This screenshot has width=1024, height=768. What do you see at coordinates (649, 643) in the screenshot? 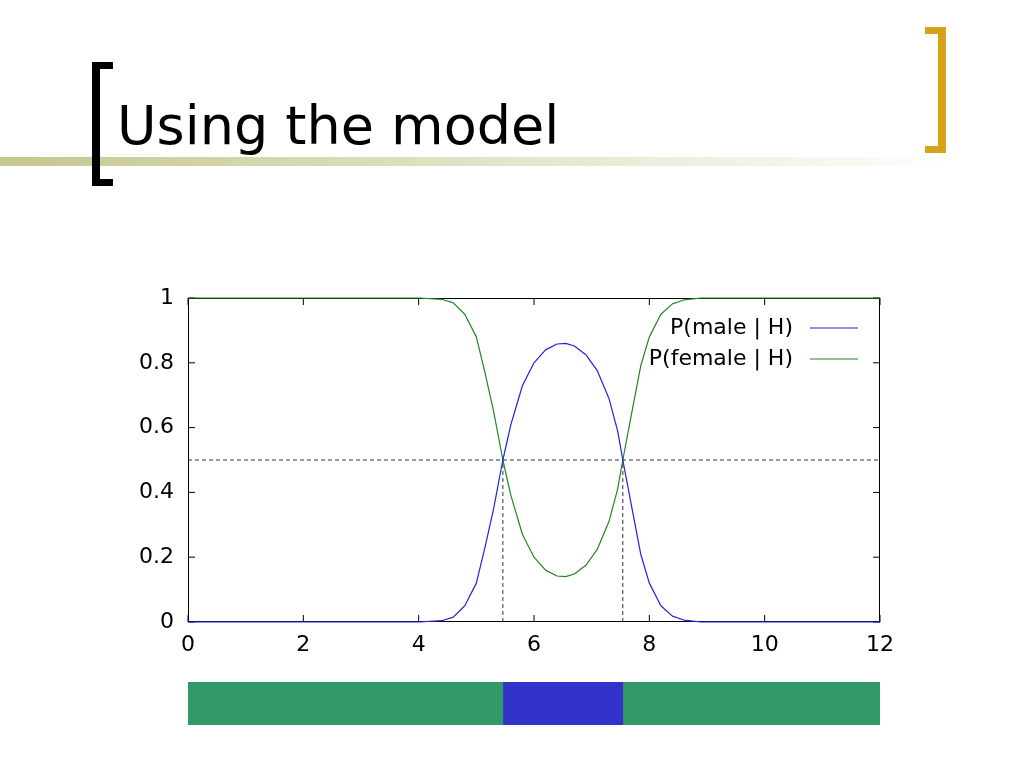
I see `x-tick-label: 8` at bounding box center [649, 643].